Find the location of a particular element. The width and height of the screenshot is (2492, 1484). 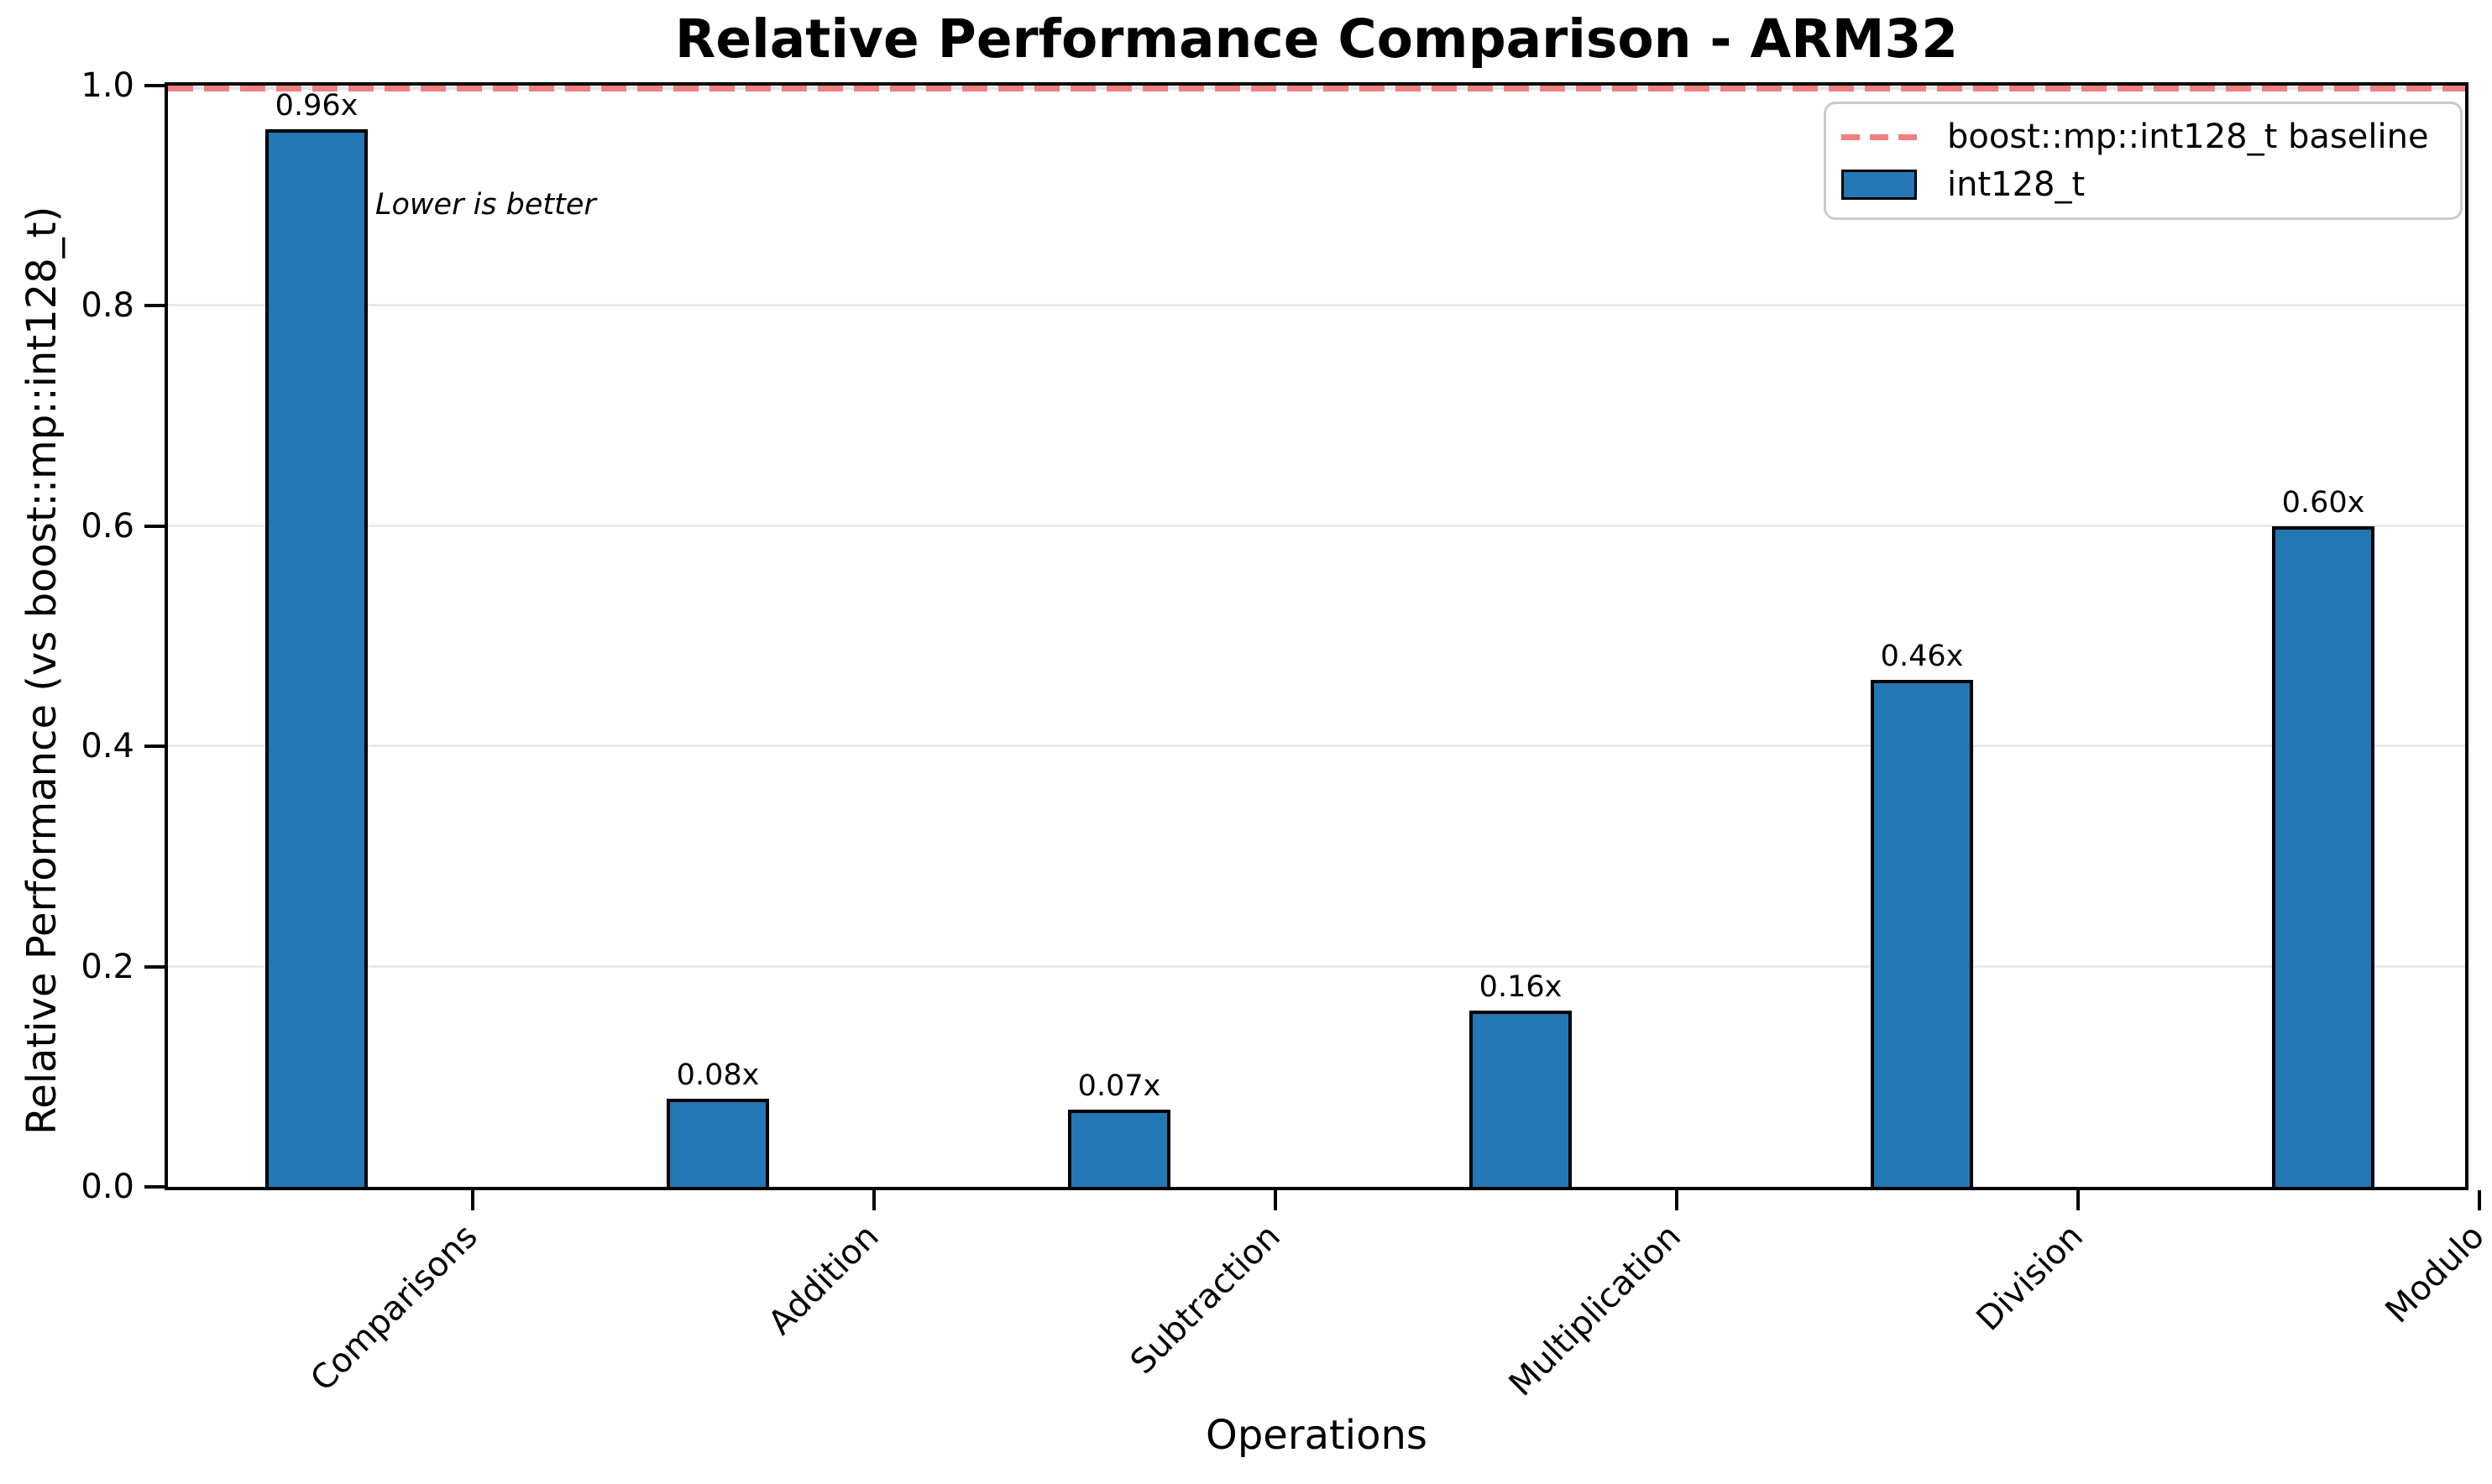

bar-value-label: 0.60x is located at coordinates (2323, 502).